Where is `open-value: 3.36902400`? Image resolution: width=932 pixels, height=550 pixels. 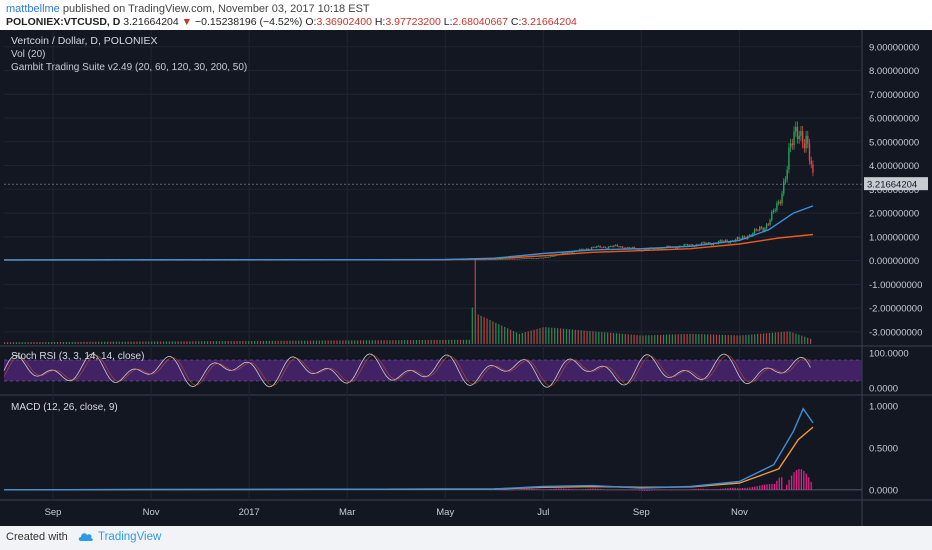 open-value: 3.36902400 is located at coordinates (344, 22).